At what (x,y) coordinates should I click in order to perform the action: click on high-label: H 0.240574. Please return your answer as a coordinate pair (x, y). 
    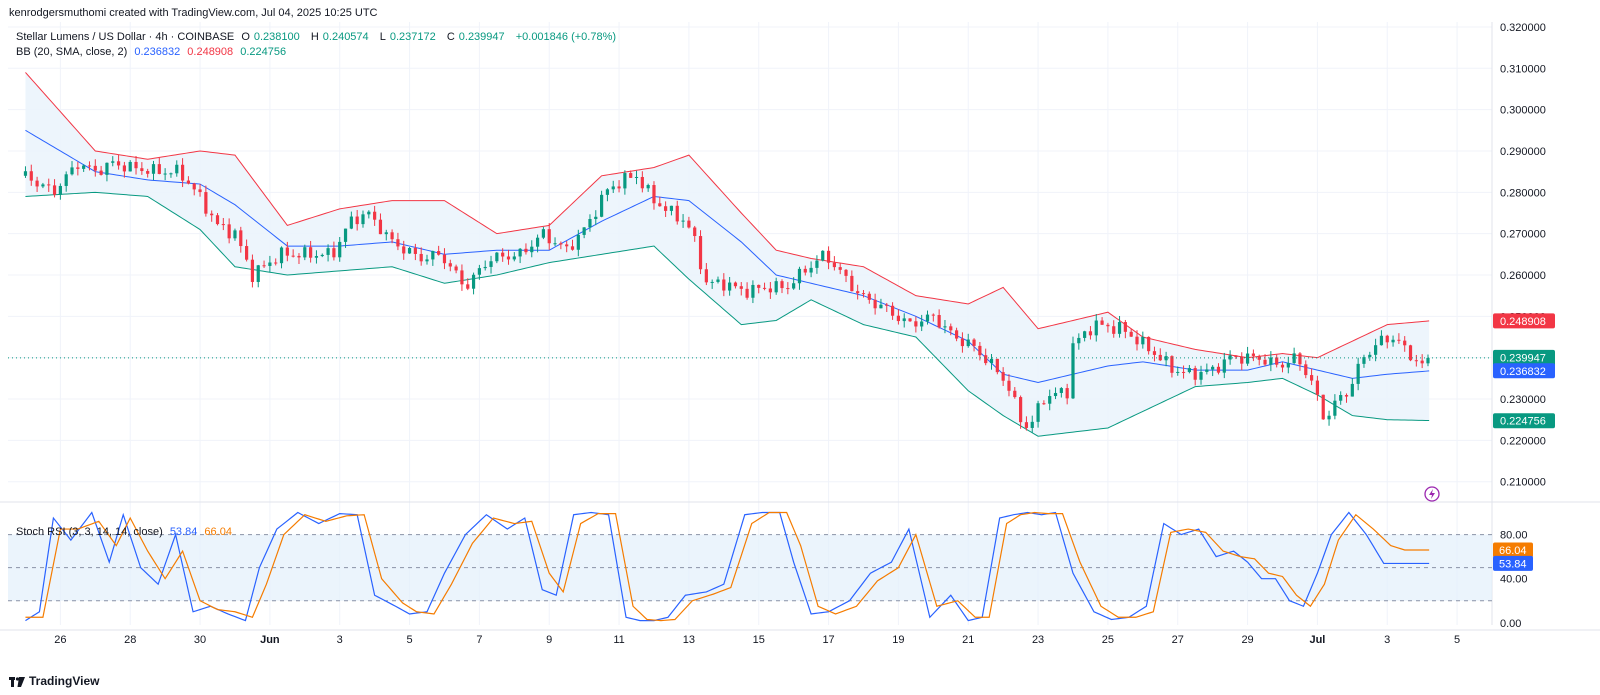
    Looking at the image, I should click on (339, 37).